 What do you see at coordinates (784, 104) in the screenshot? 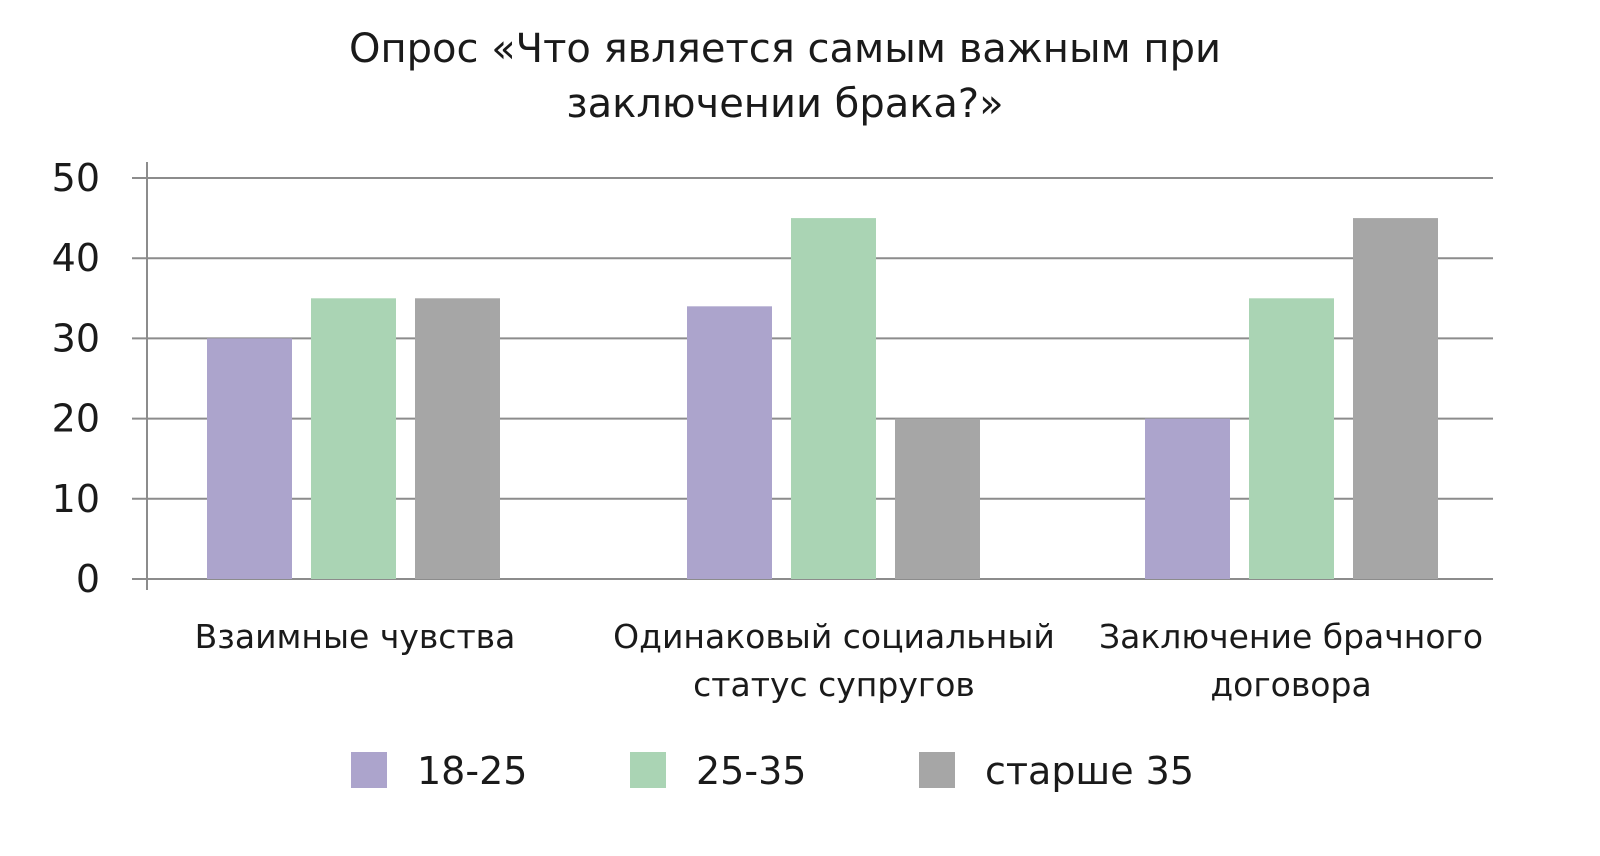
I see `chart-title-line: заключении брака?»` at bounding box center [784, 104].